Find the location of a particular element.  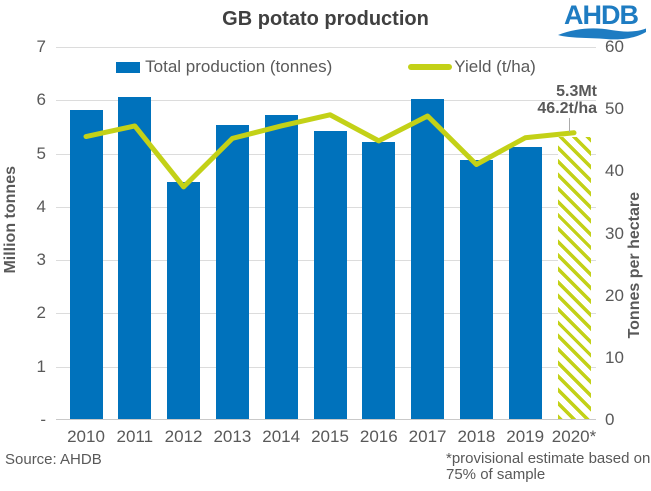

right-tick-4: 20 is located at coordinates (614, 295).